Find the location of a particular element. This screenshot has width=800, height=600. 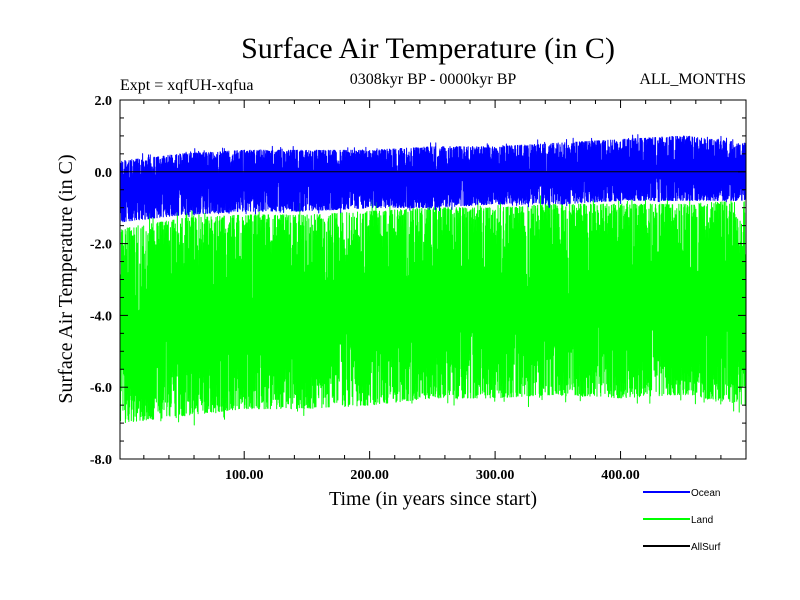

x-tick-label: 200.00 is located at coordinates (369, 475).